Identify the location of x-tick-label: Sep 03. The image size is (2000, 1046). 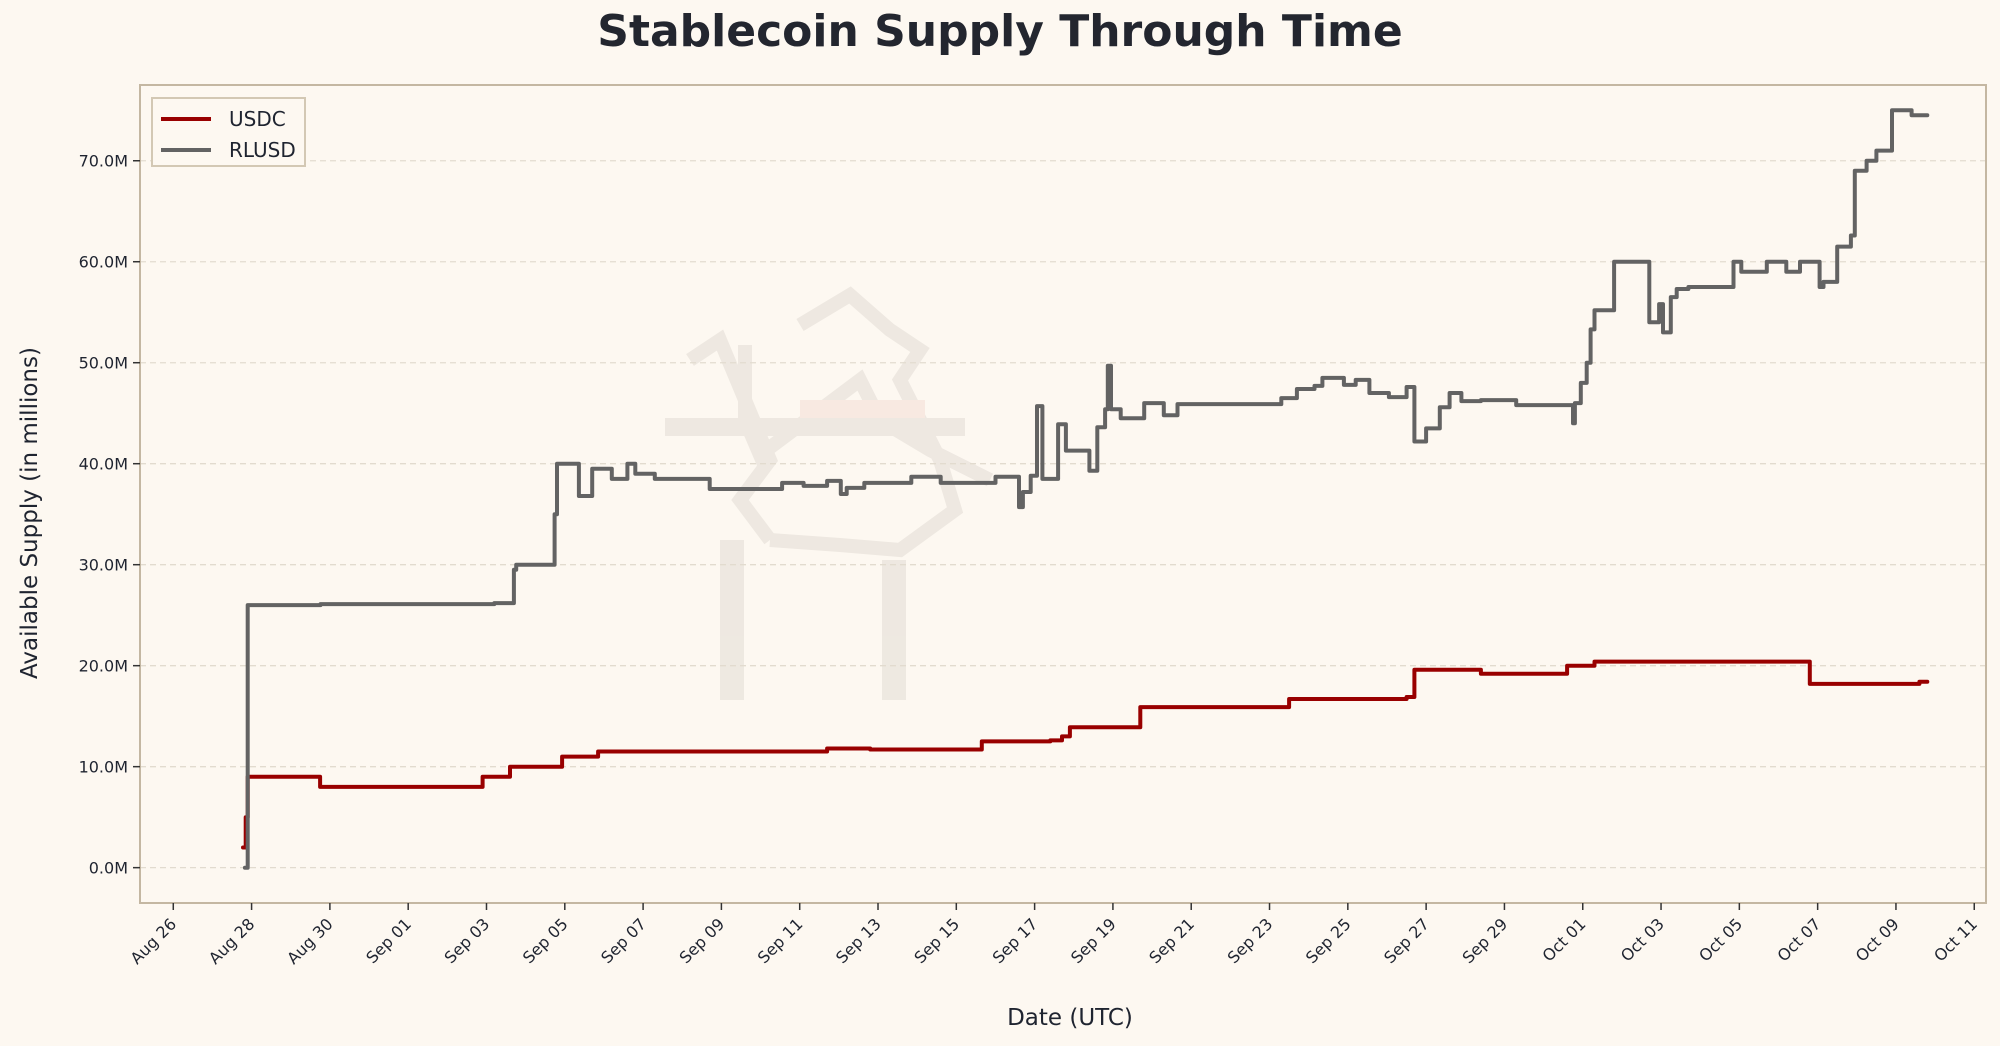
(467, 940).